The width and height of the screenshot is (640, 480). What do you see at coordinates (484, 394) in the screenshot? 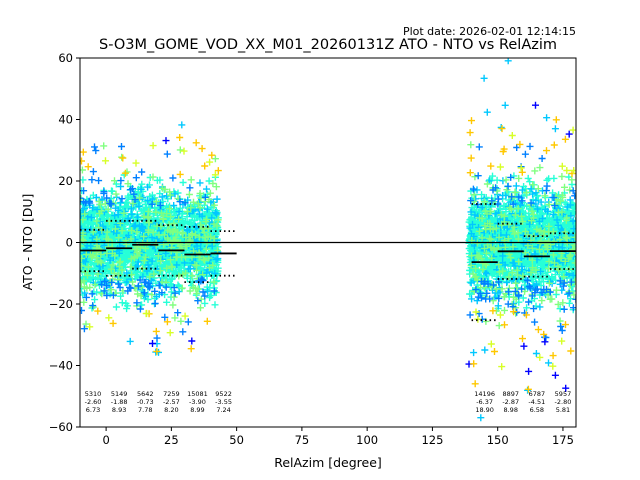
I see `bin-stat-label: 14196` at bounding box center [484, 394].